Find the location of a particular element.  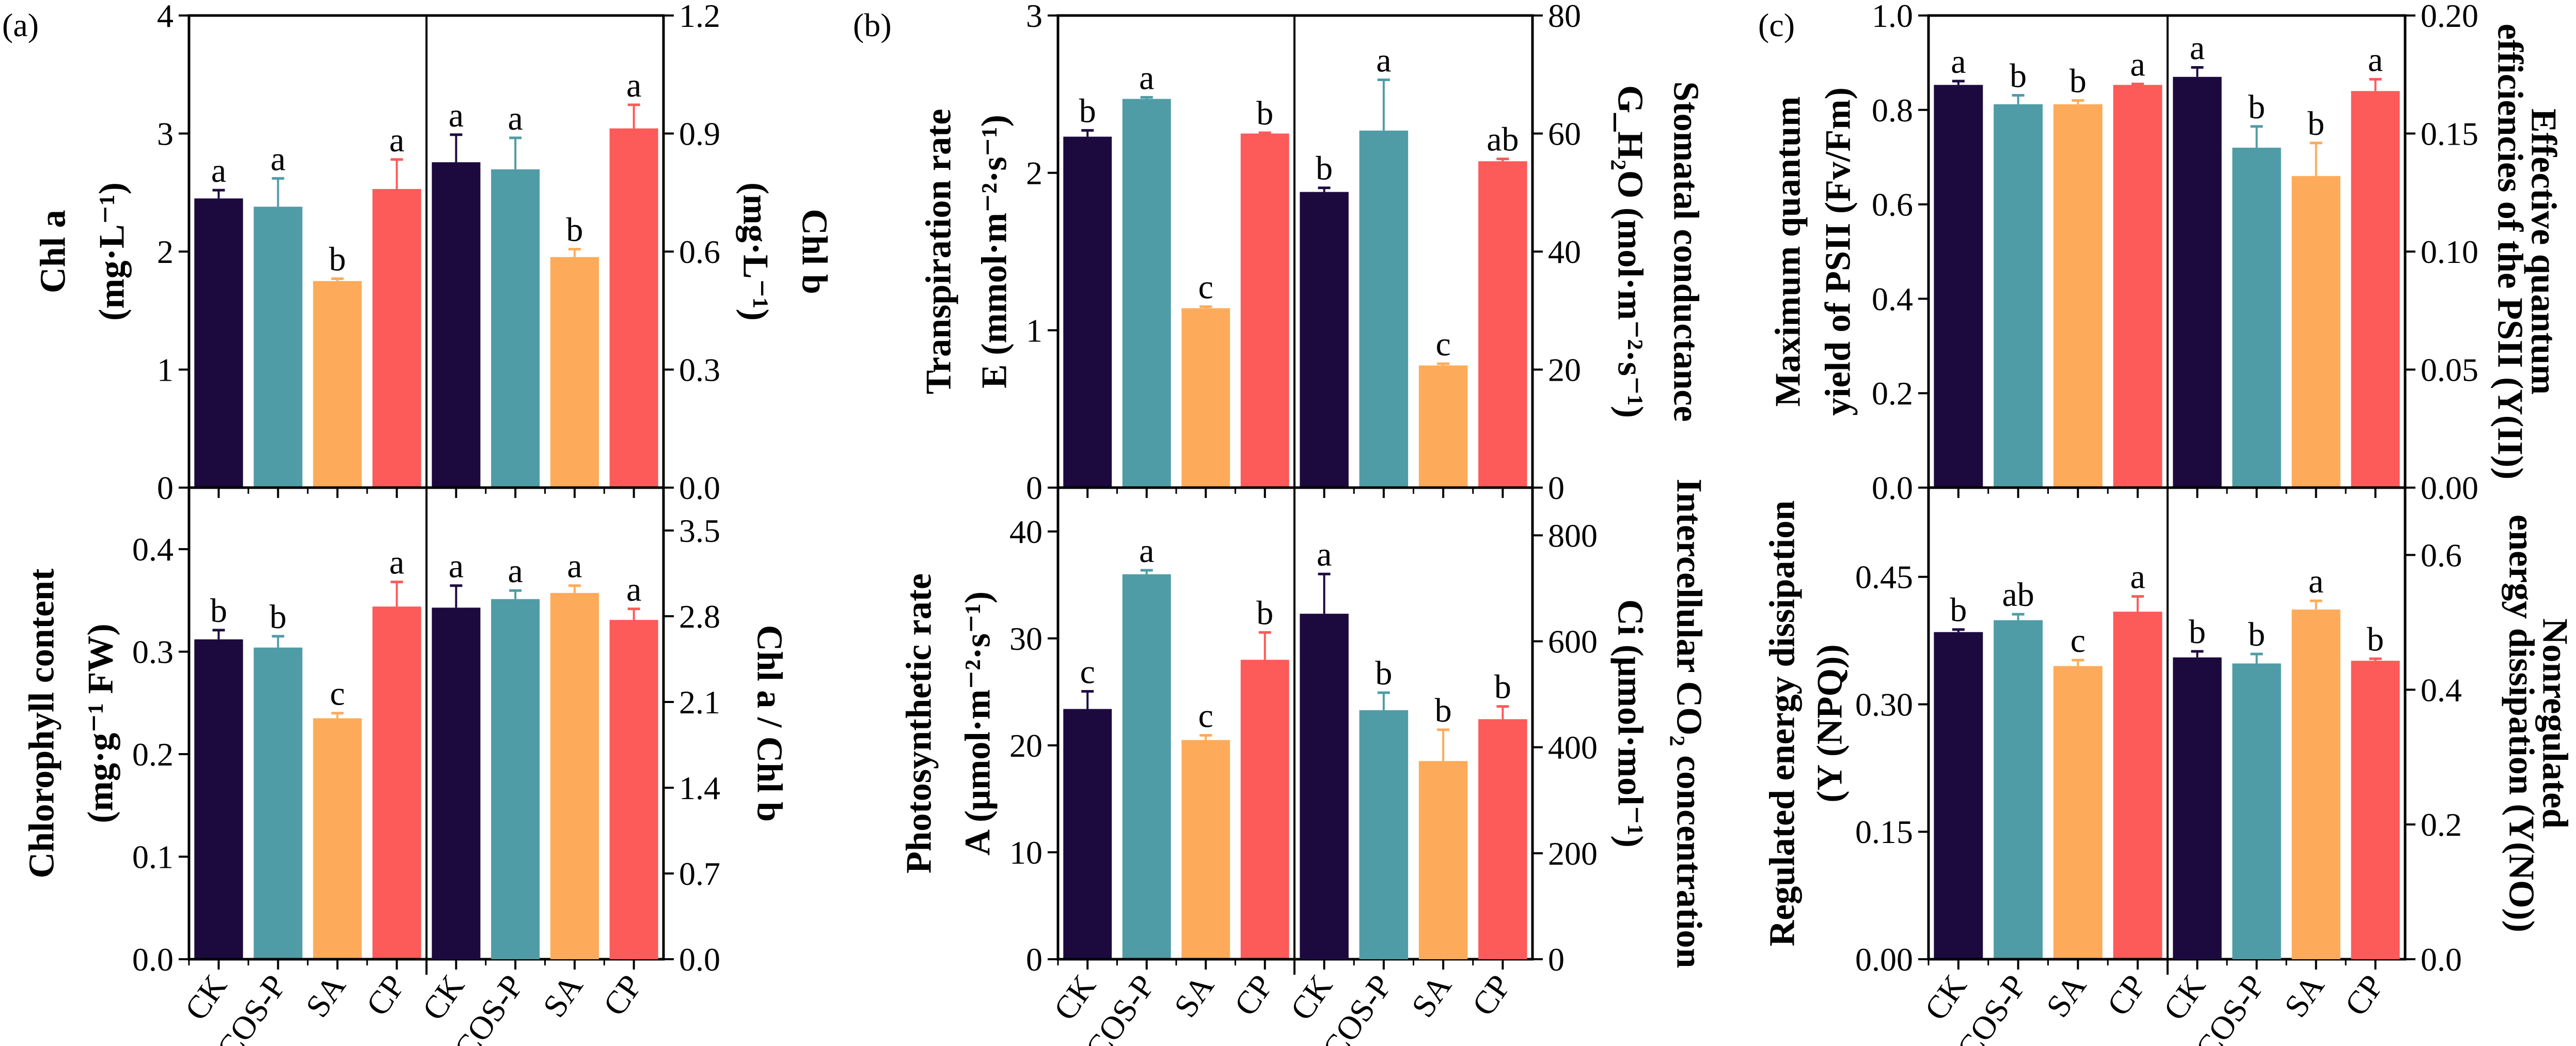

y-tick-label: 1.4 is located at coordinates (699, 788).